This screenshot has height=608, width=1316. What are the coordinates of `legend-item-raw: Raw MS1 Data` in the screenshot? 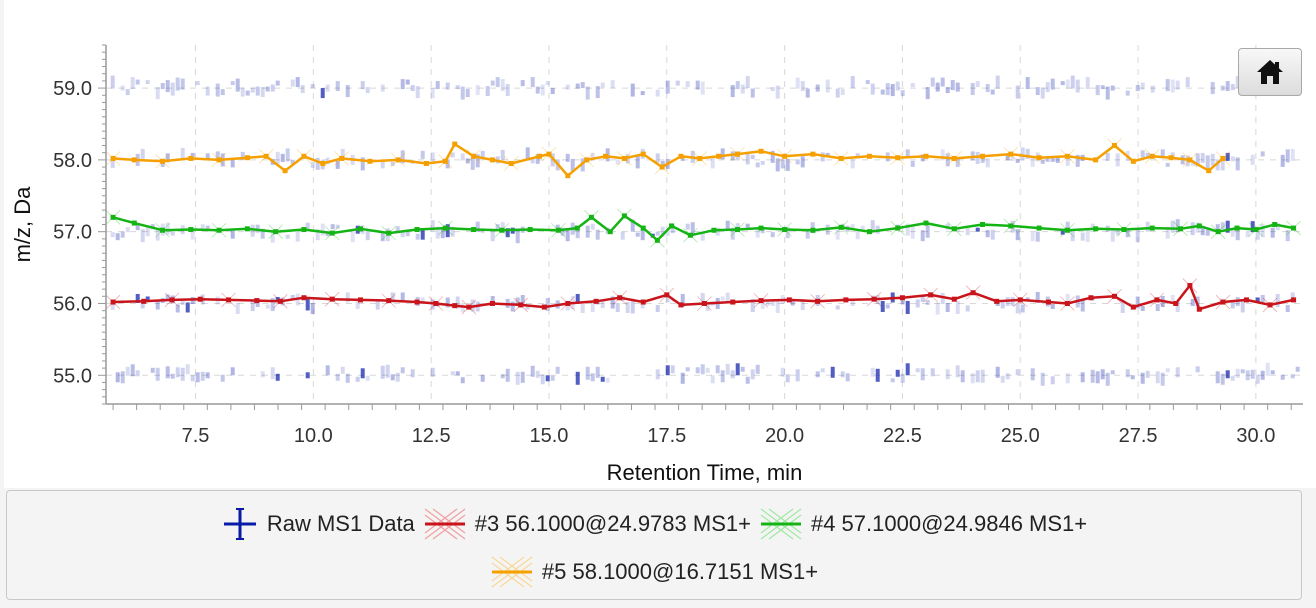 It's located at (318, 524).